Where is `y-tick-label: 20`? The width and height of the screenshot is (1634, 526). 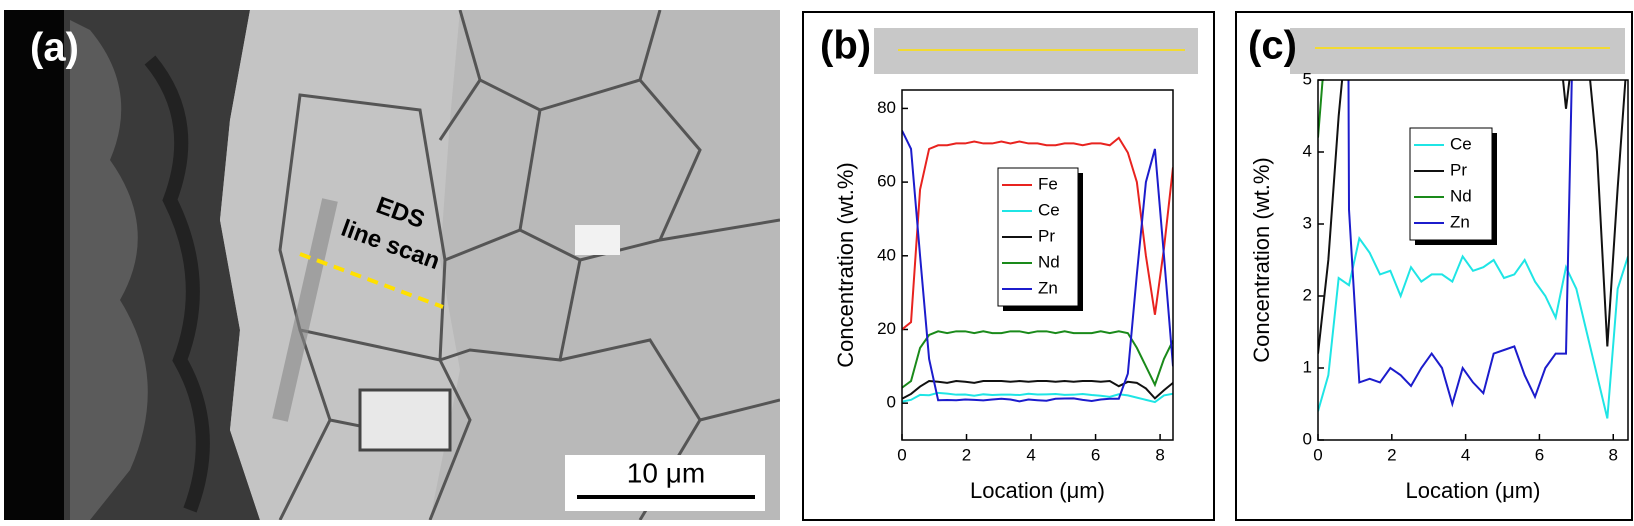
y-tick-label: 20 is located at coordinates (886, 328).